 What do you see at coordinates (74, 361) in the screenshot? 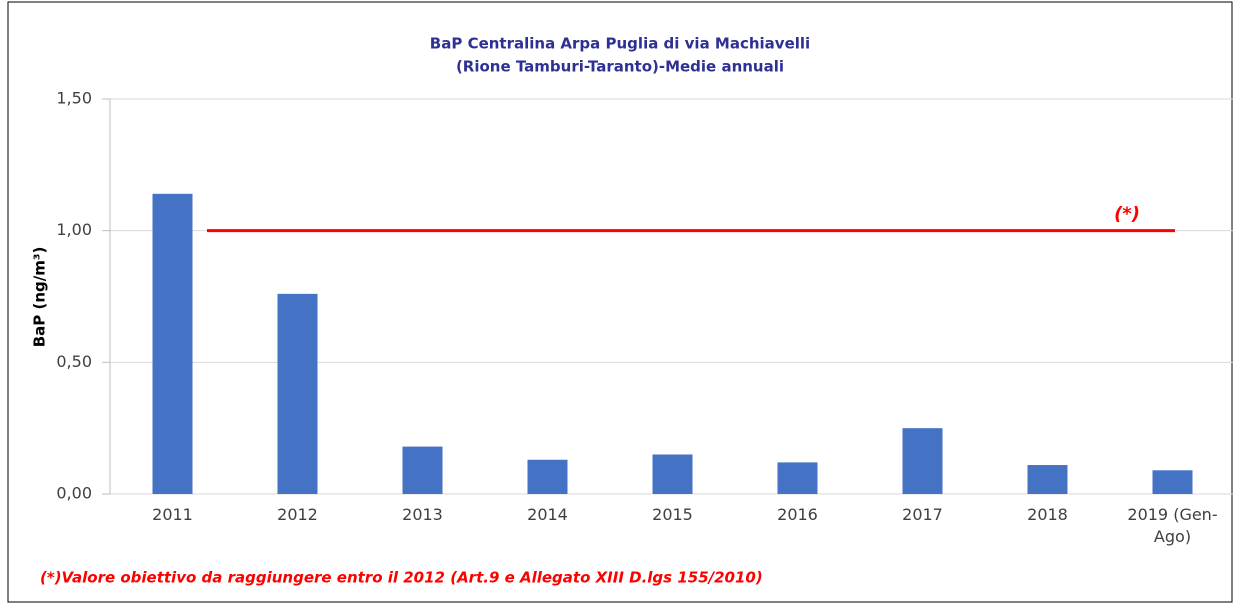
I see `y-tick-label: 0,50` at bounding box center [74, 361].